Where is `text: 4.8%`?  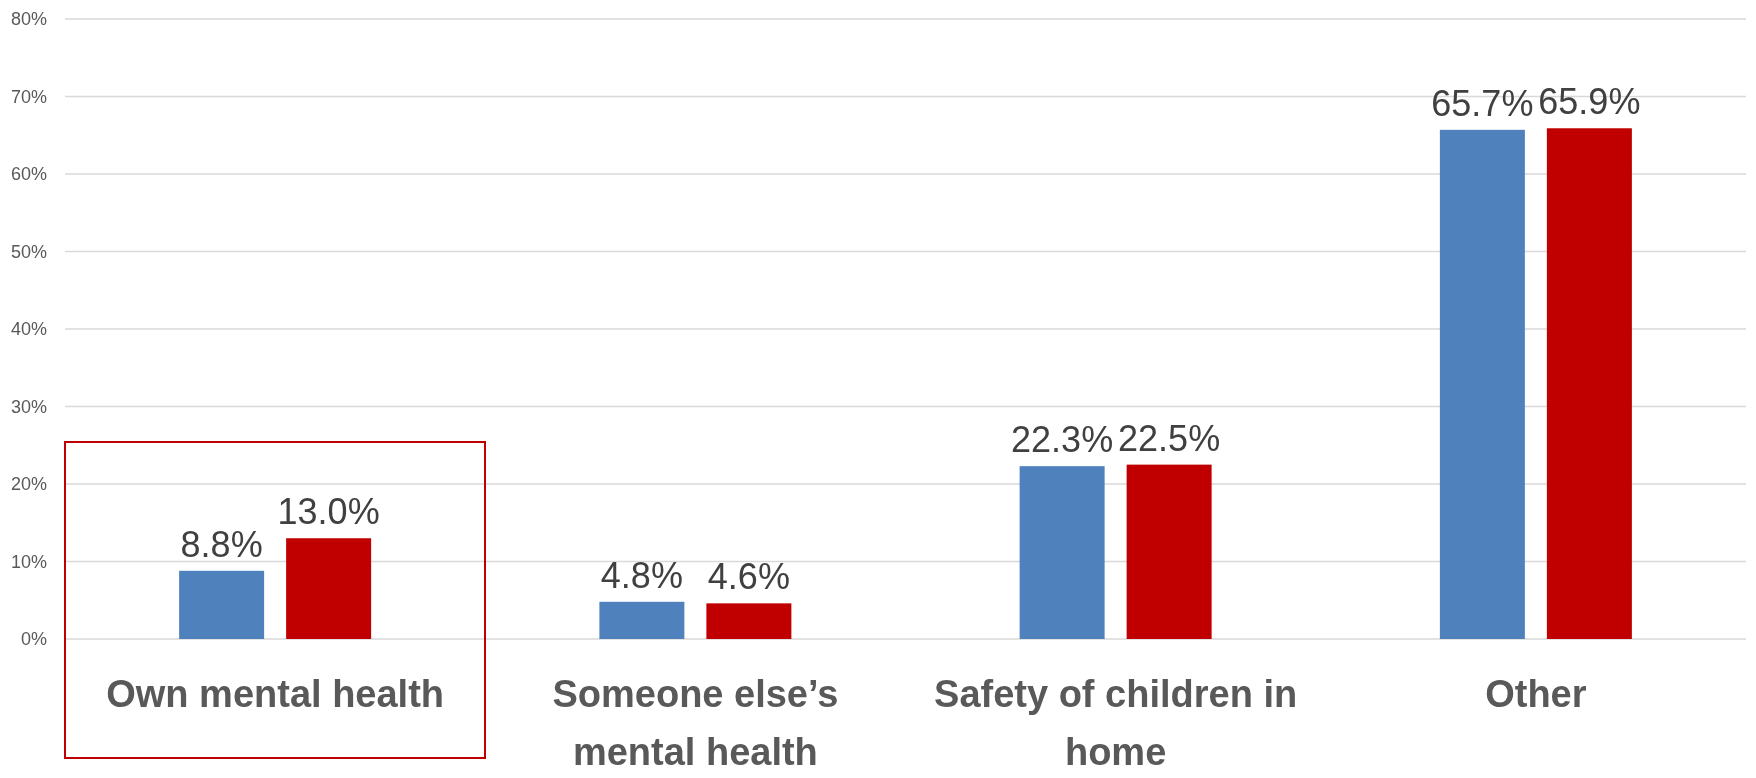
text: 4.8% is located at coordinates (641, 575).